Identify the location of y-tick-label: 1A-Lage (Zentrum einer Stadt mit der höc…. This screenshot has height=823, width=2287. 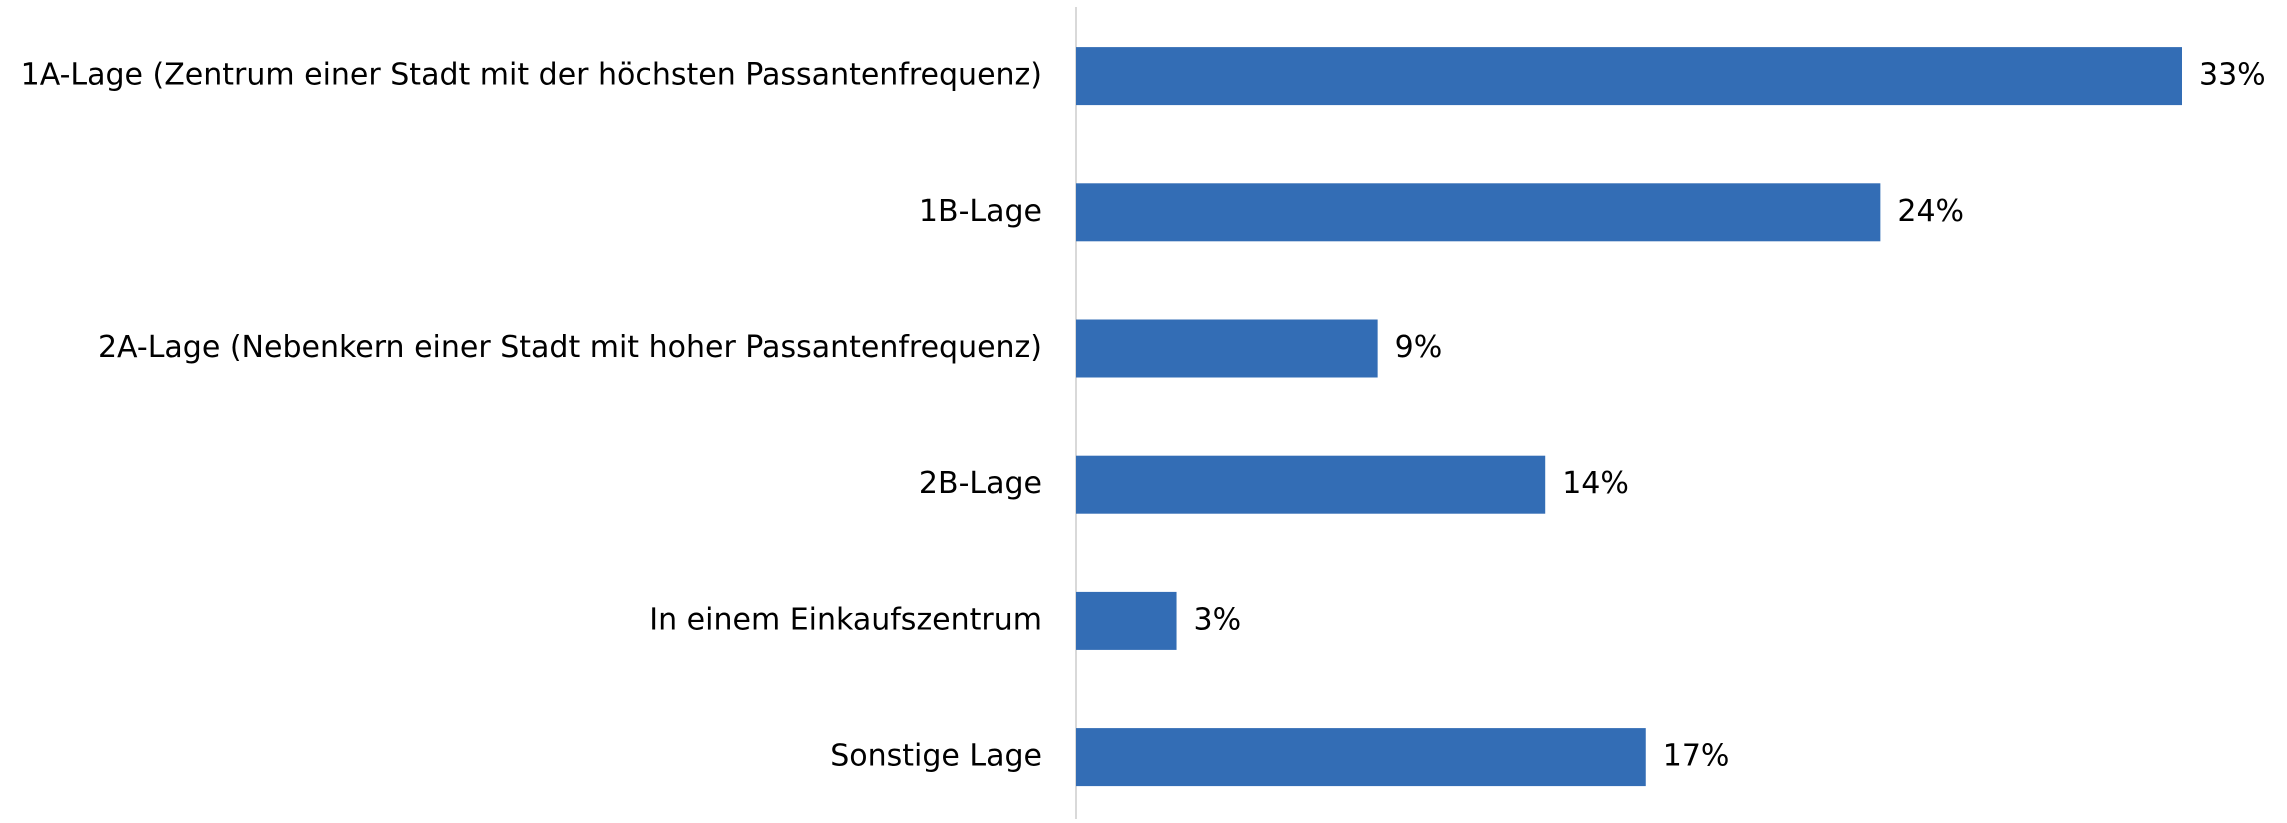
(531, 75).